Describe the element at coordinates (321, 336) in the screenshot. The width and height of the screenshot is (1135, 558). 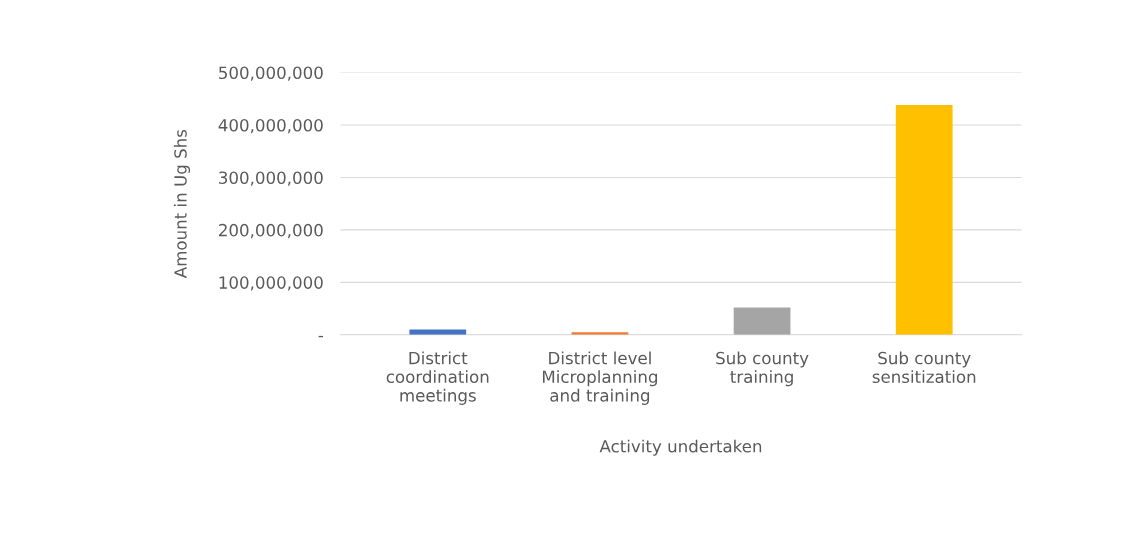
I see `y-tick-label: -` at that location.